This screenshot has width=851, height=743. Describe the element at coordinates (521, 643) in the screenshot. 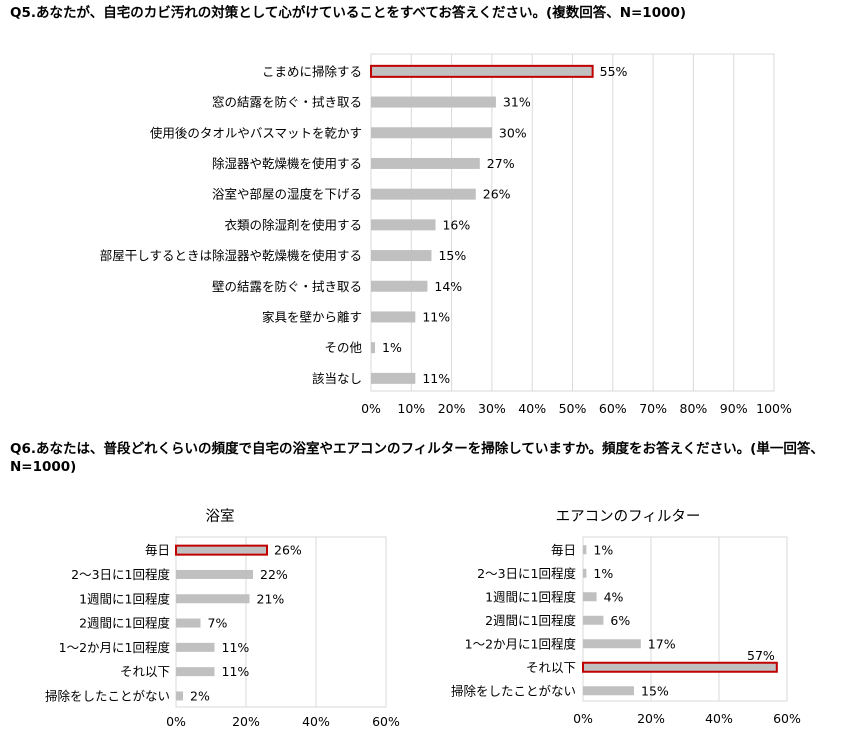

I see `c3-category-label: 1～2か月に1回程度` at that location.